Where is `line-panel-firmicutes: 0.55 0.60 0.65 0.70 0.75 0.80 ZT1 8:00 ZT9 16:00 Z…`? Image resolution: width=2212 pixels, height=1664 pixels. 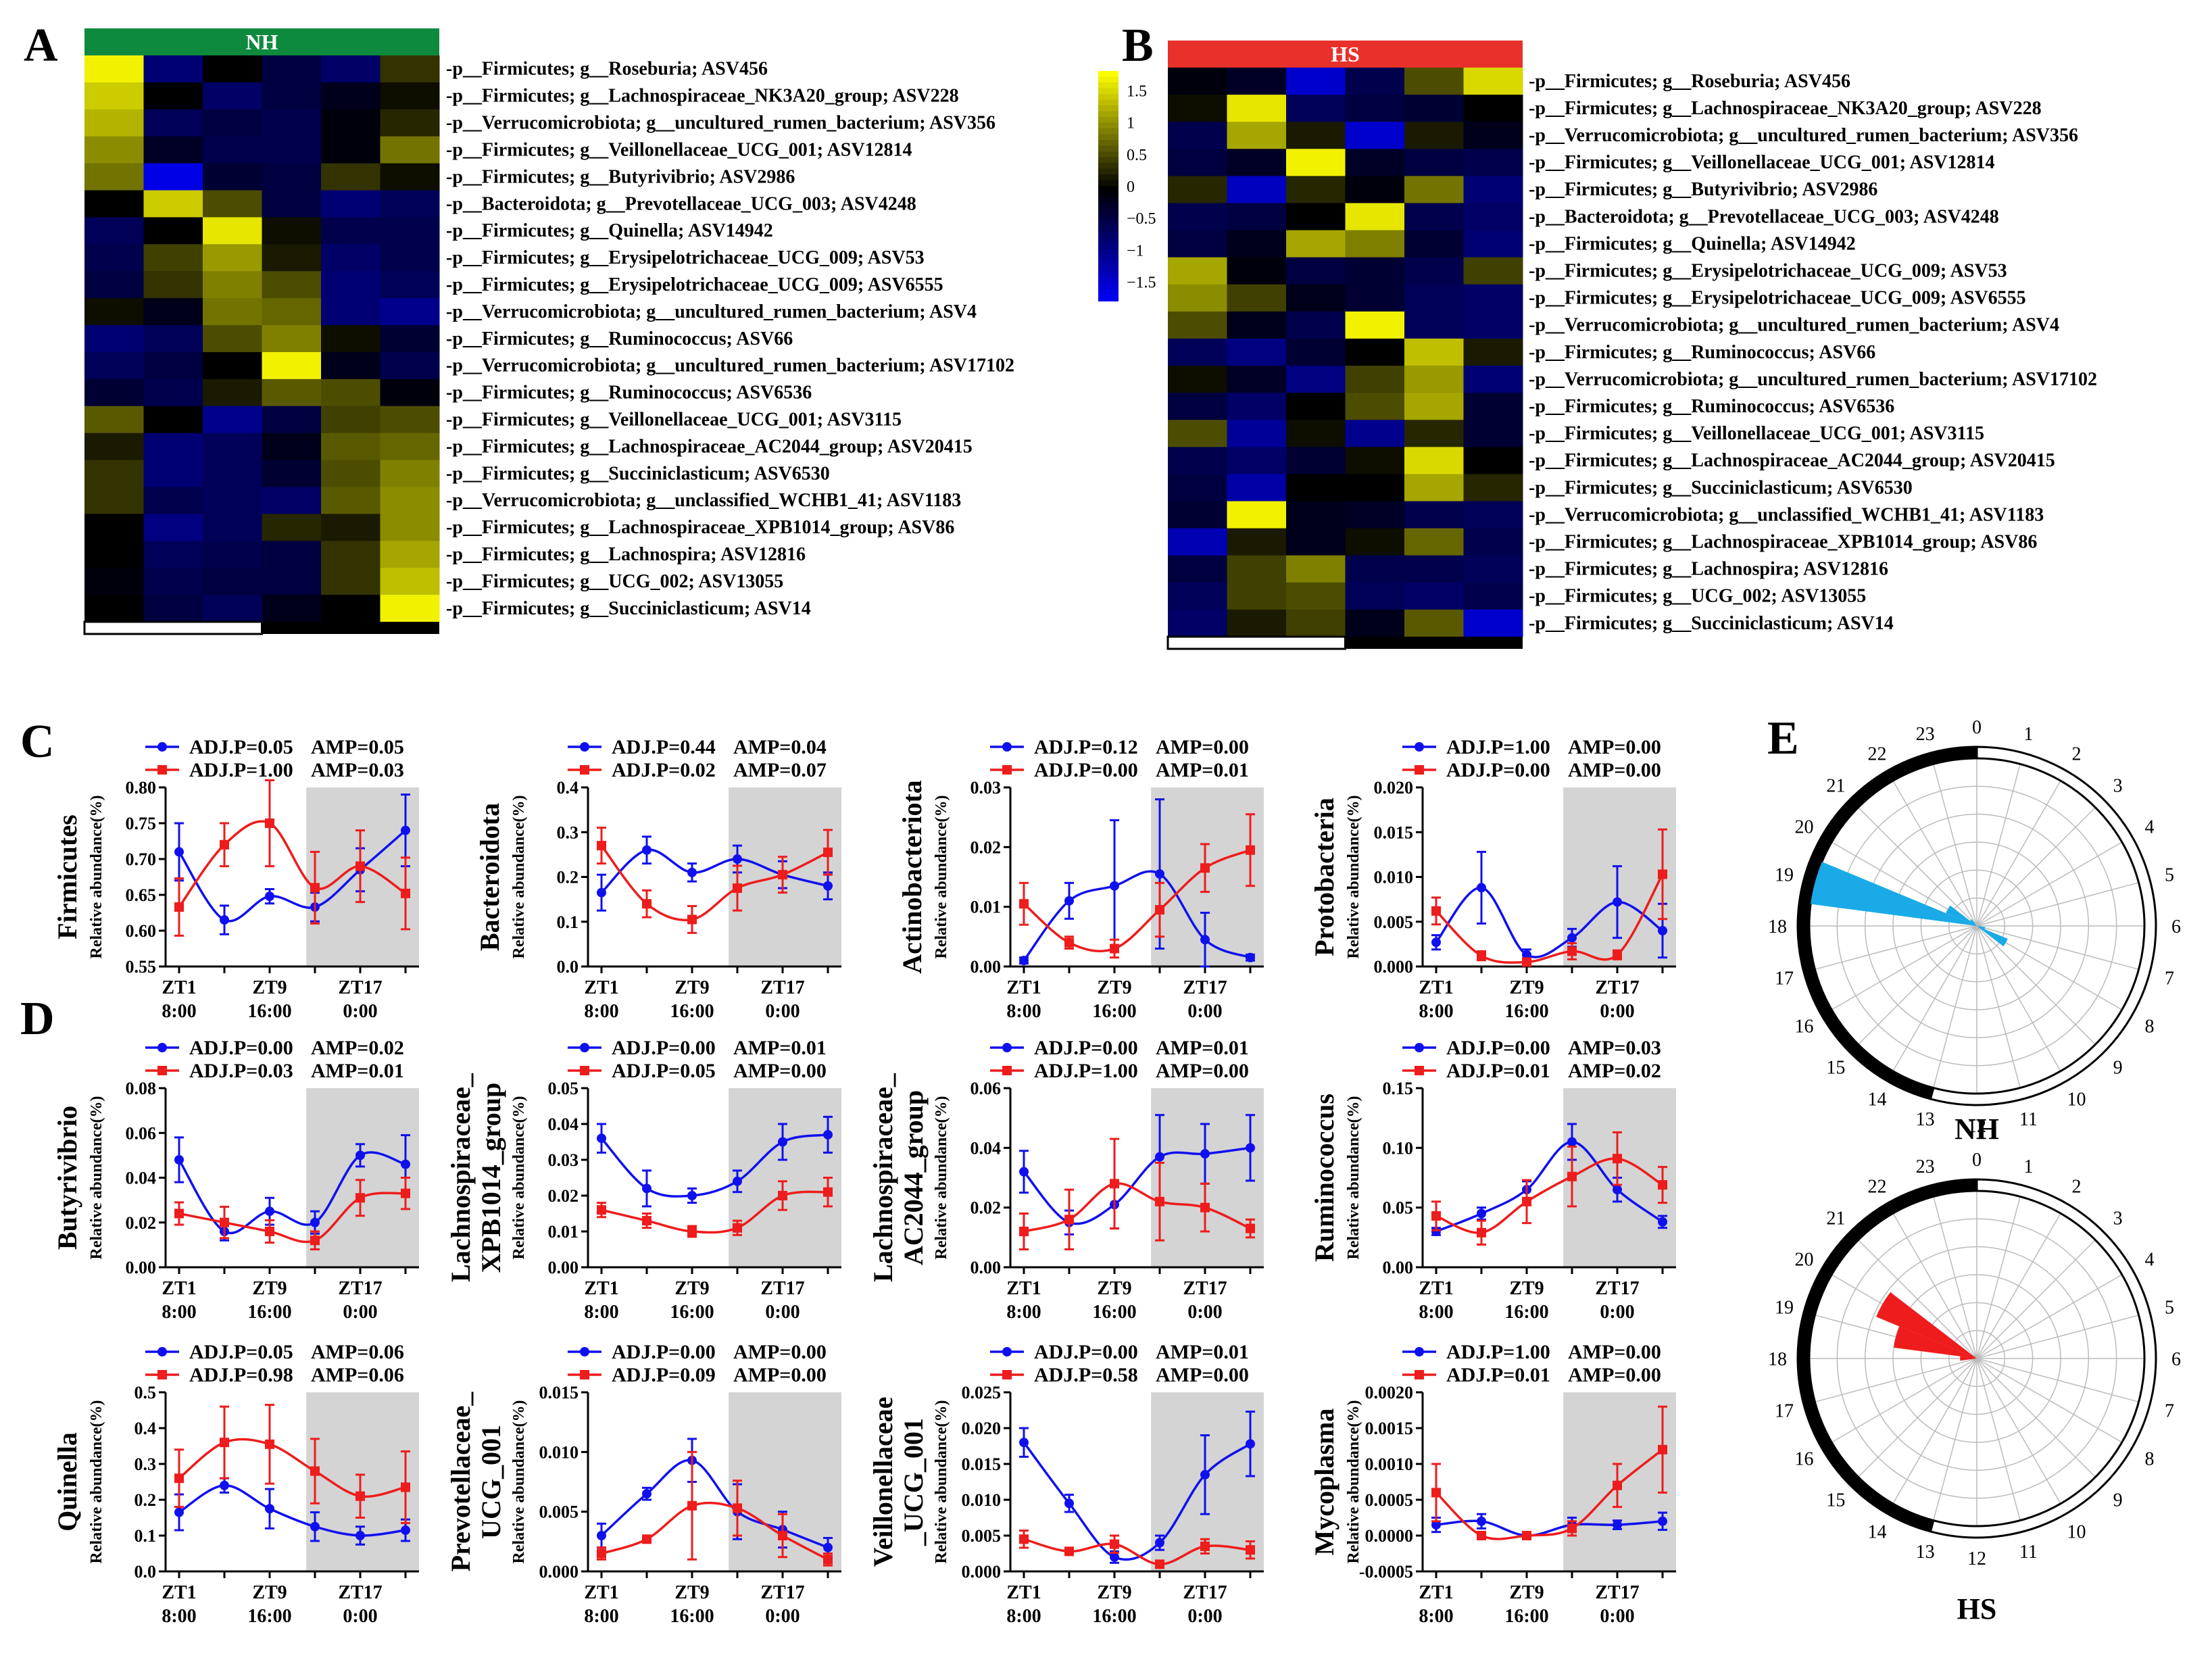 line-panel-firmicutes: 0.55 0.60 0.65 0.70 0.75 0.80 ZT1 8:00 ZT9 16:00 Z… is located at coordinates (235, 879).